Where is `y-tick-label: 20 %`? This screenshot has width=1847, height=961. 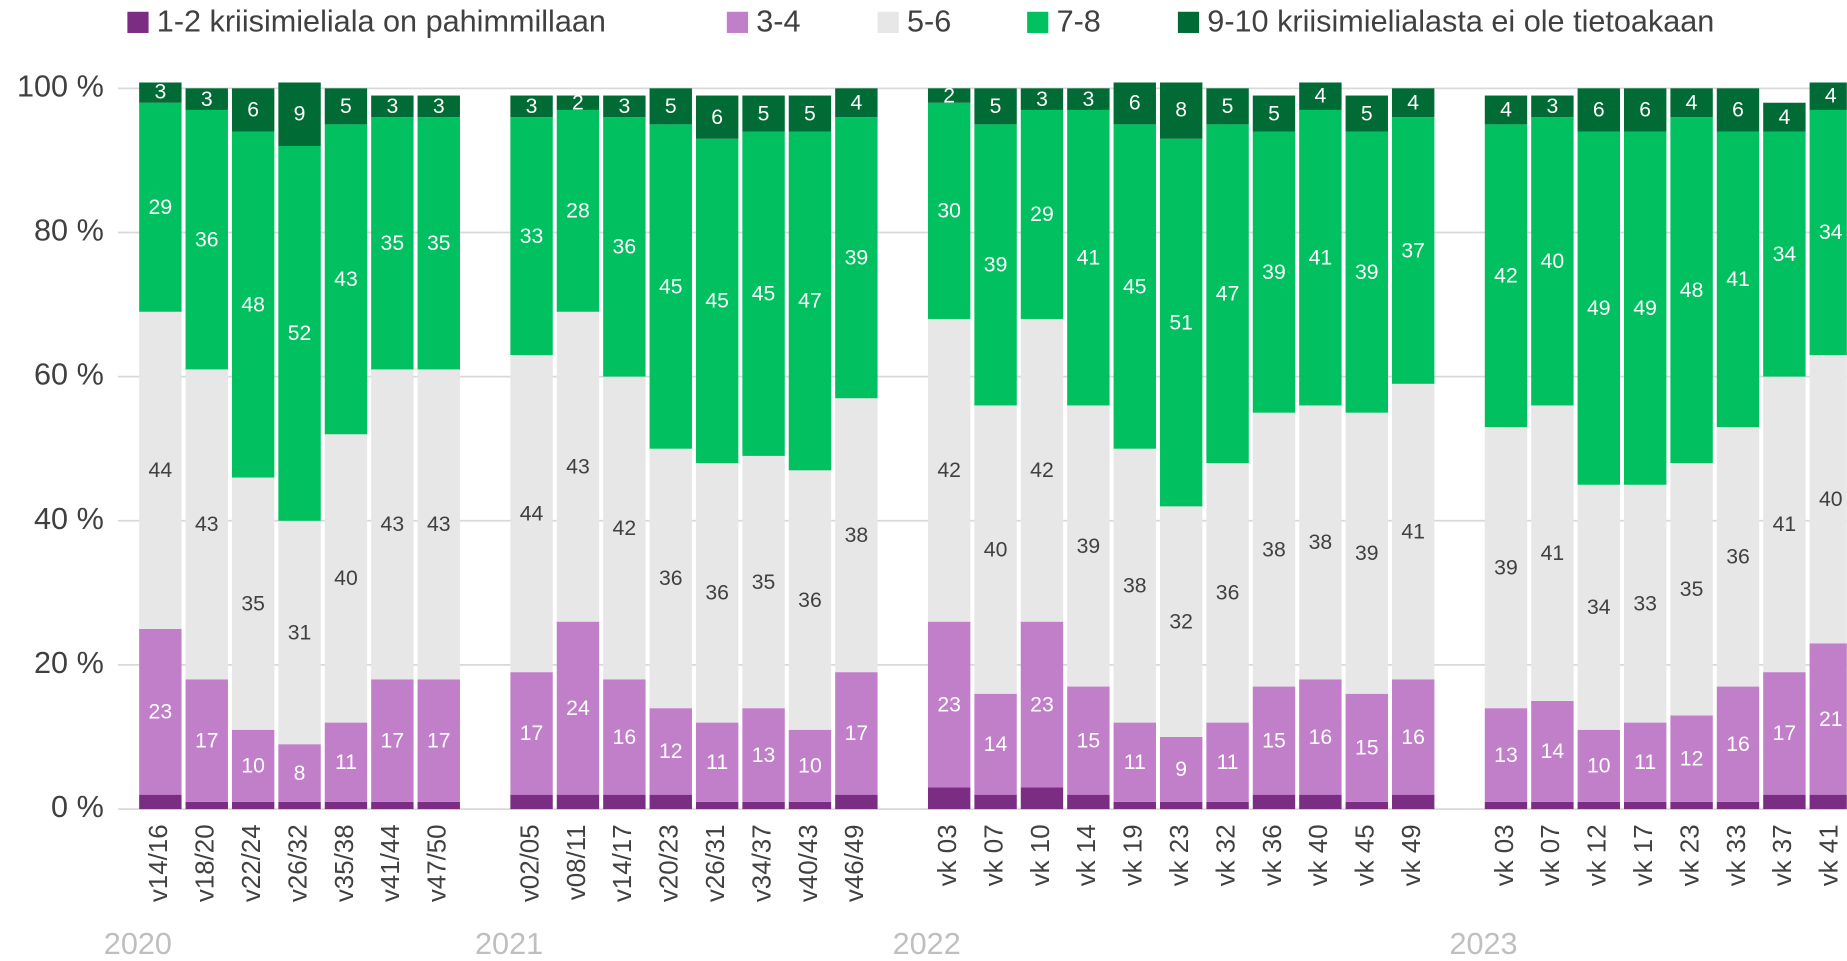 y-tick-label: 20 % is located at coordinates (69, 663).